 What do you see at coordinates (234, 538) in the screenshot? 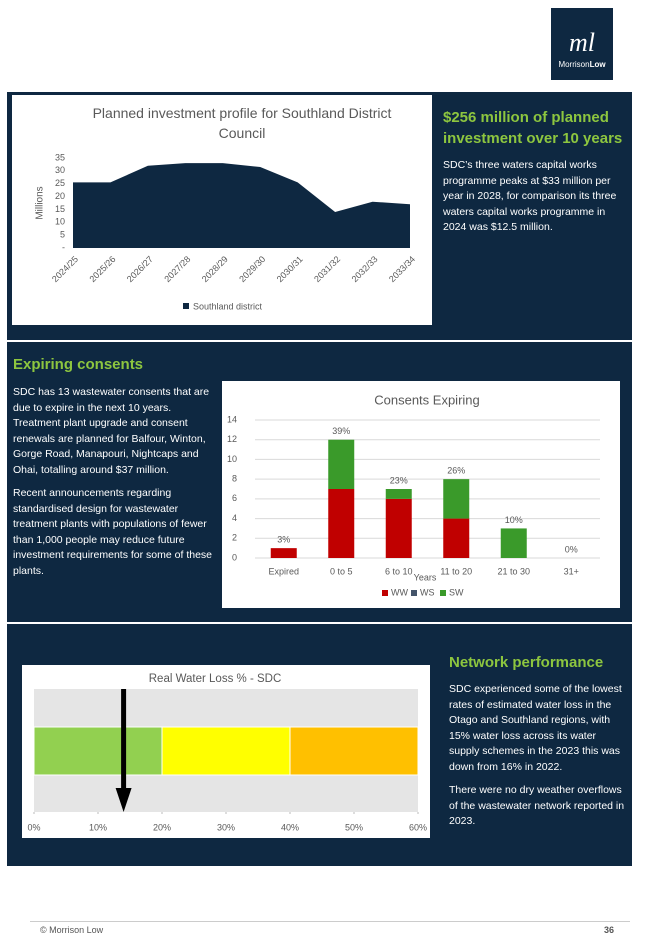
I see `y-tick-label: 2` at bounding box center [234, 538].